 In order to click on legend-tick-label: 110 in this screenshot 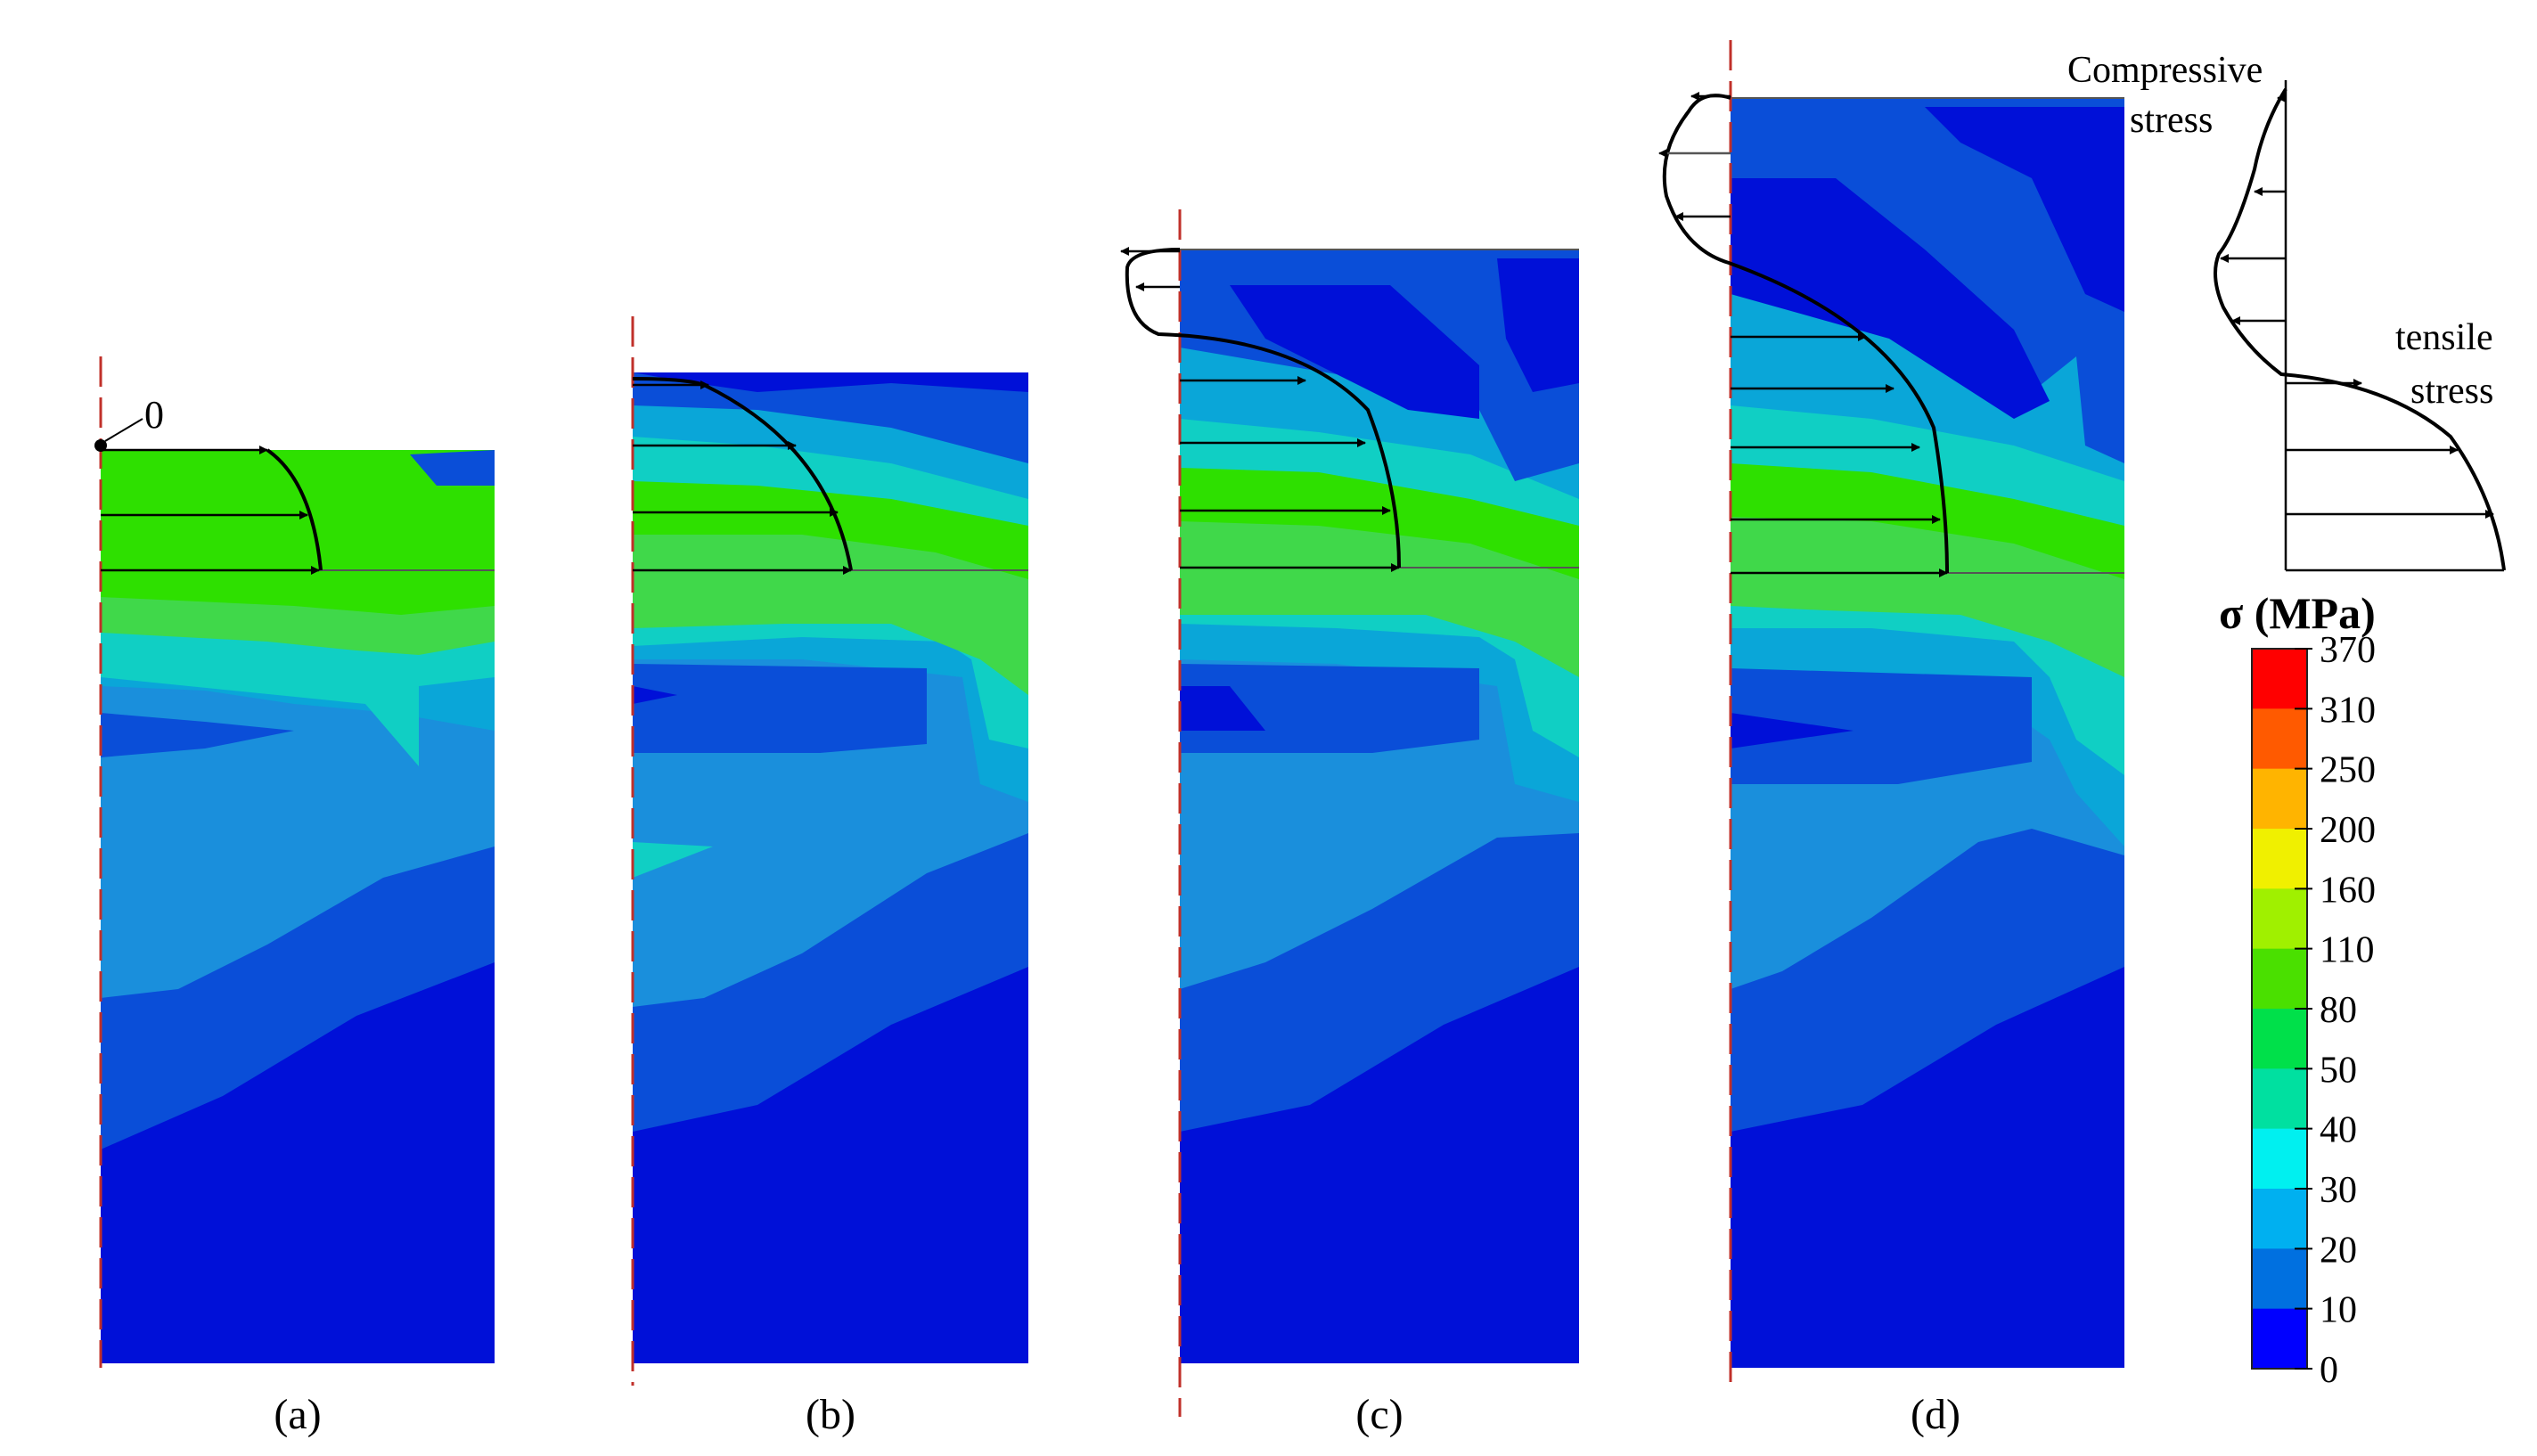, I will do `click(2347, 951)`.